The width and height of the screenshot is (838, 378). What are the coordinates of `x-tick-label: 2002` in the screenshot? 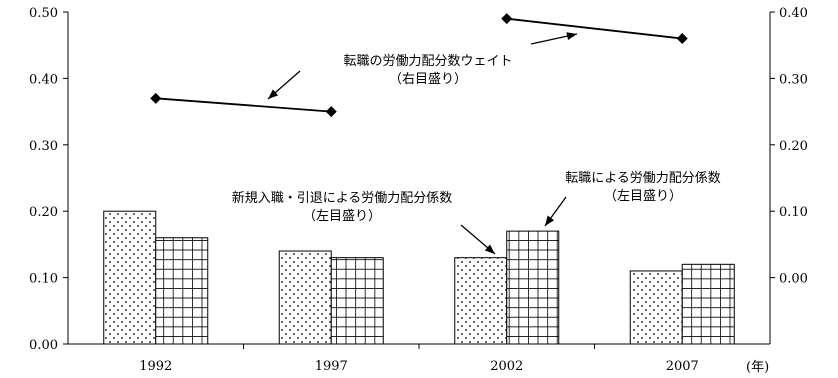 It's located at (506, 366).